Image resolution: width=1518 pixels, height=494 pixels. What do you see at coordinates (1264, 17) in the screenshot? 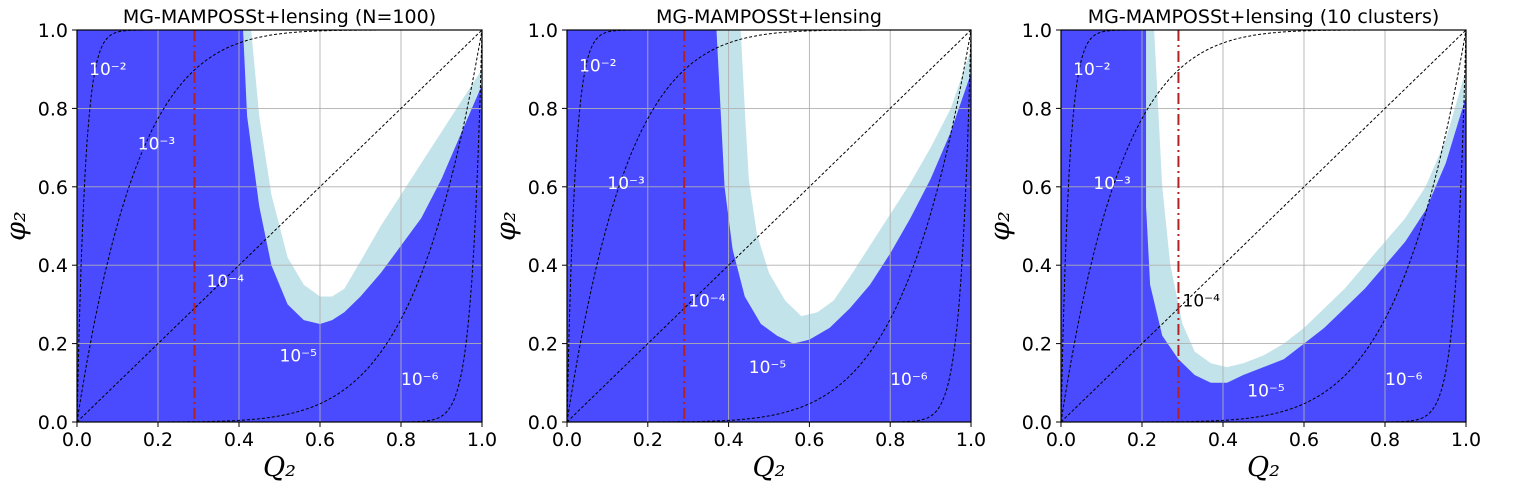
I see `chart-title: MG-MAMPOSSt+lensing (10 clusters)` at bounding box center [1264, 17].